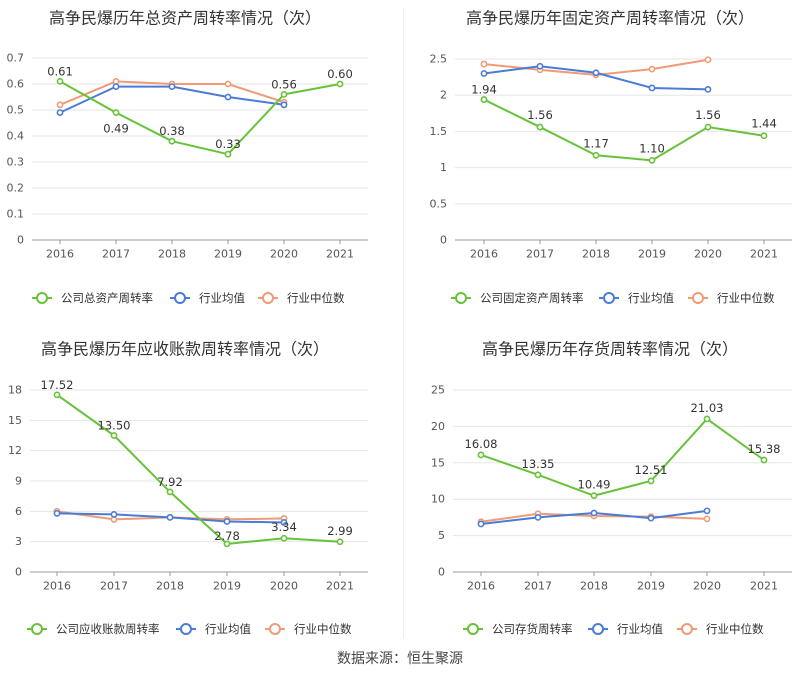 The width and height of the screenshot is (800, 689). I want to click on data-source-note: 数据来源：恒生聚源, so click(400, 659).